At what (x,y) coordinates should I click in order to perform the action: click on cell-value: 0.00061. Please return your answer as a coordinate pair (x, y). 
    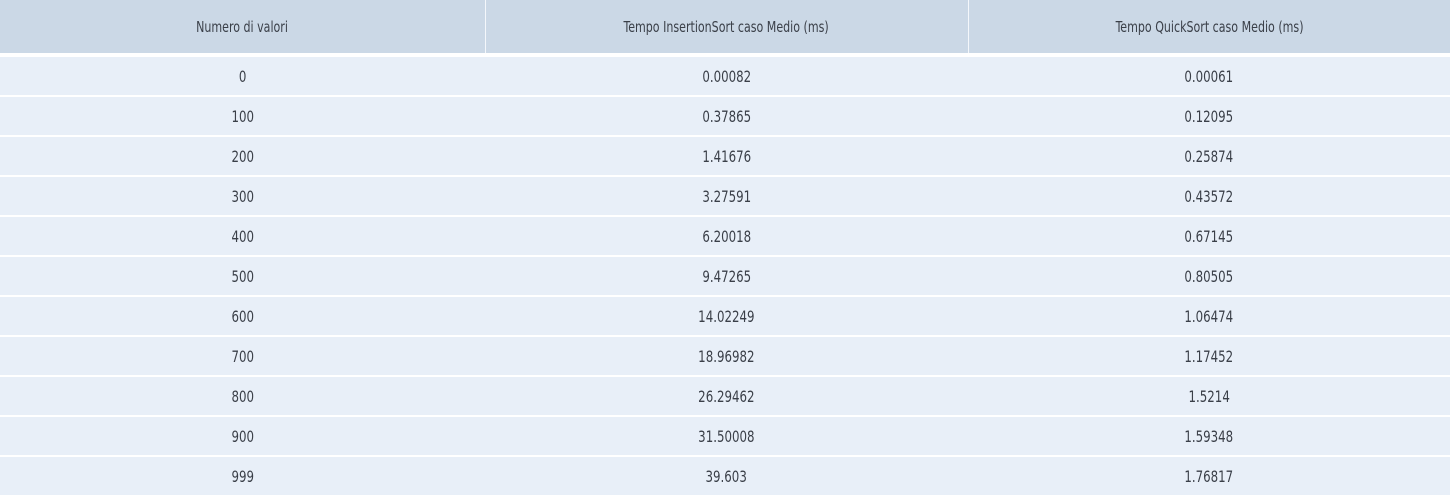
    Looking at the image, I should click on (1209, 76).